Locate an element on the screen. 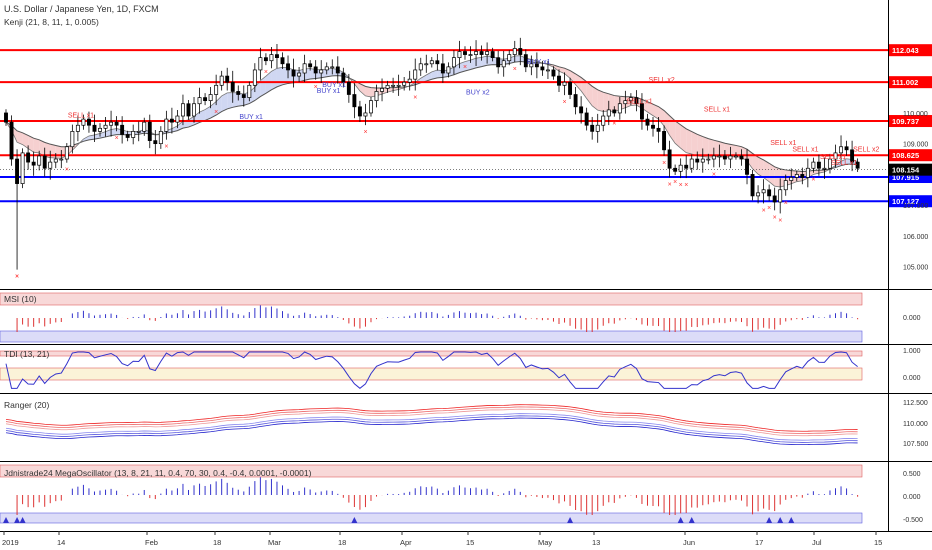  price-axis: 110.000 109.000 107.000 106.000 105.000 is located at coordinates (915, 191).